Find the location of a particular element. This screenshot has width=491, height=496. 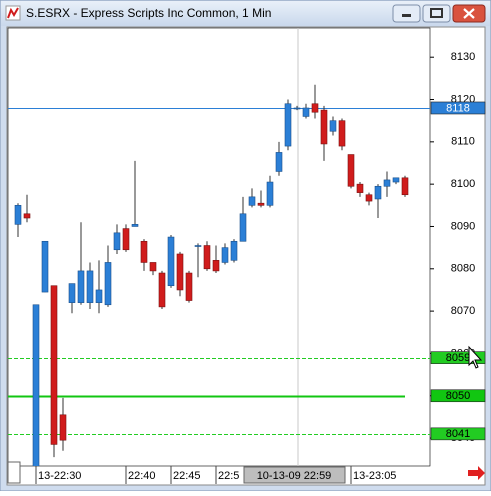

level-tag-label: 8118 is located at coordinates (458, 108).